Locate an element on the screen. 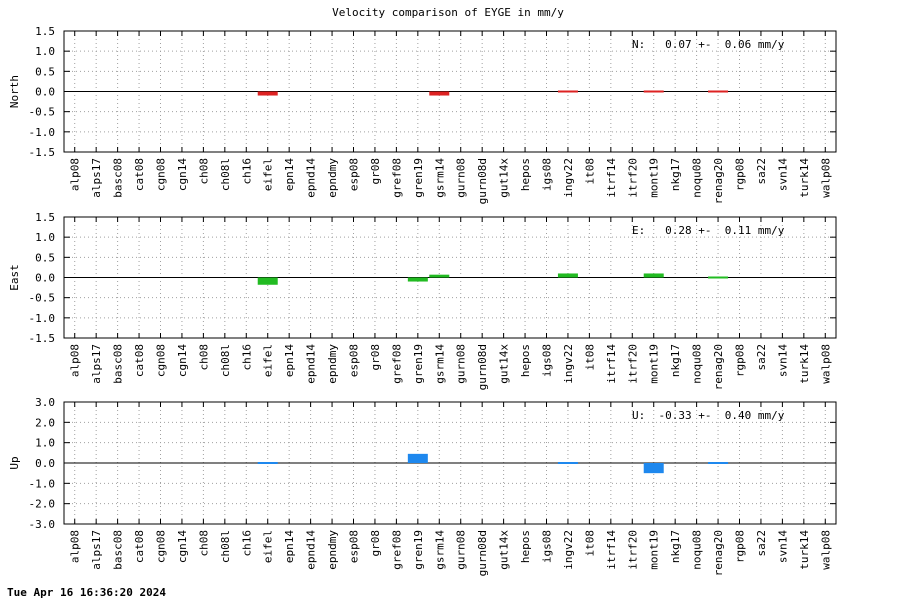 The image size is (900, 600). y-axis-label: North is located at coordinates (14, 91).